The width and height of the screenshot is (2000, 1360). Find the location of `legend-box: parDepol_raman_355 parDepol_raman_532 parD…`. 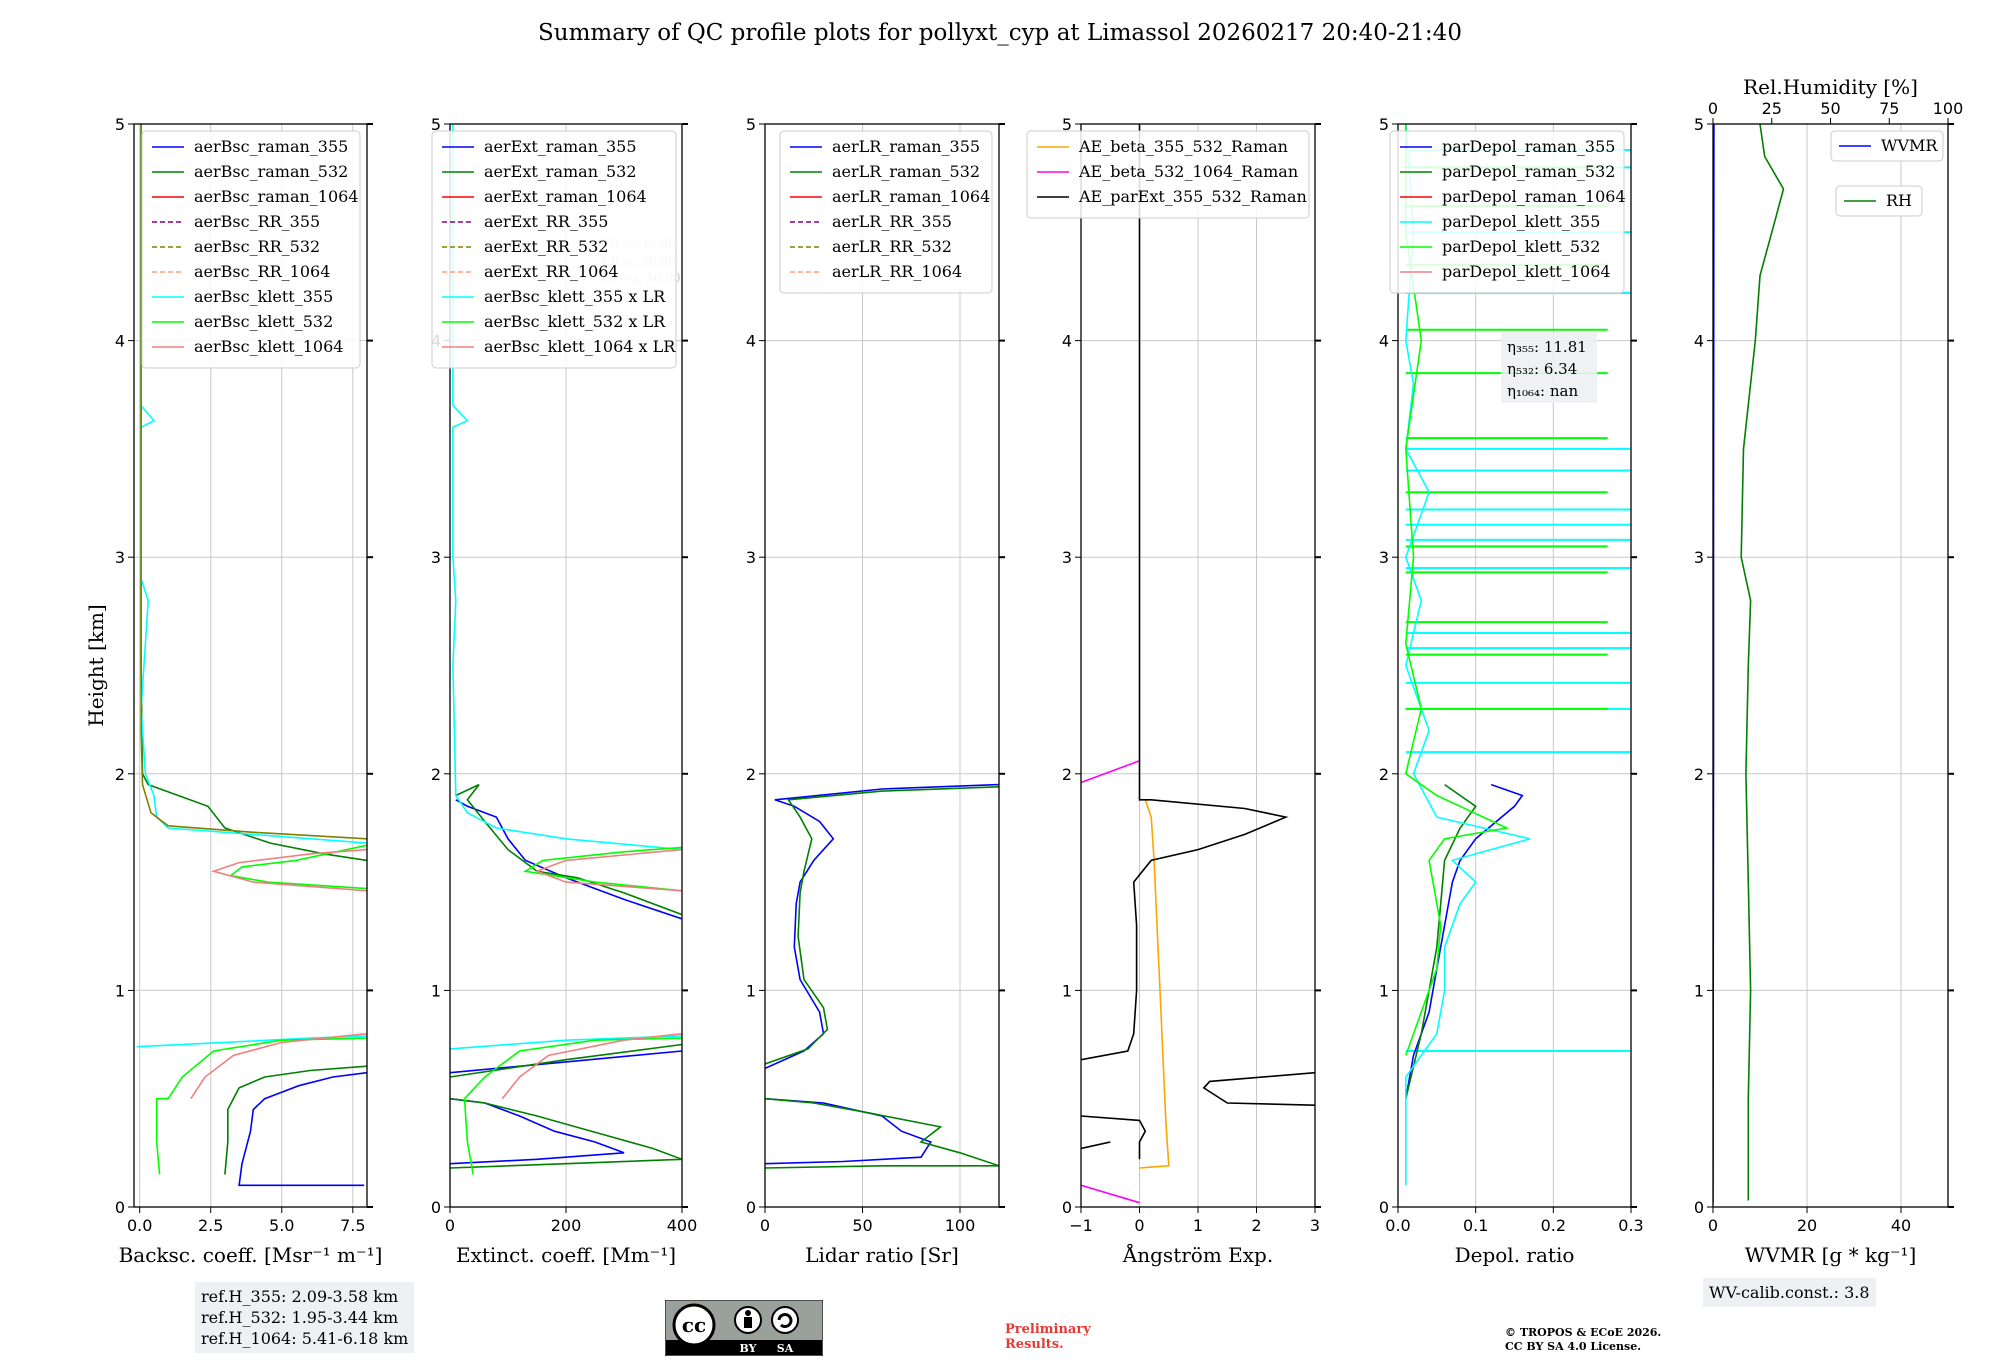

legend-box: parDepol_raman_355 parDepol_raman_532 parD… is located at coordinates (1507, 212).